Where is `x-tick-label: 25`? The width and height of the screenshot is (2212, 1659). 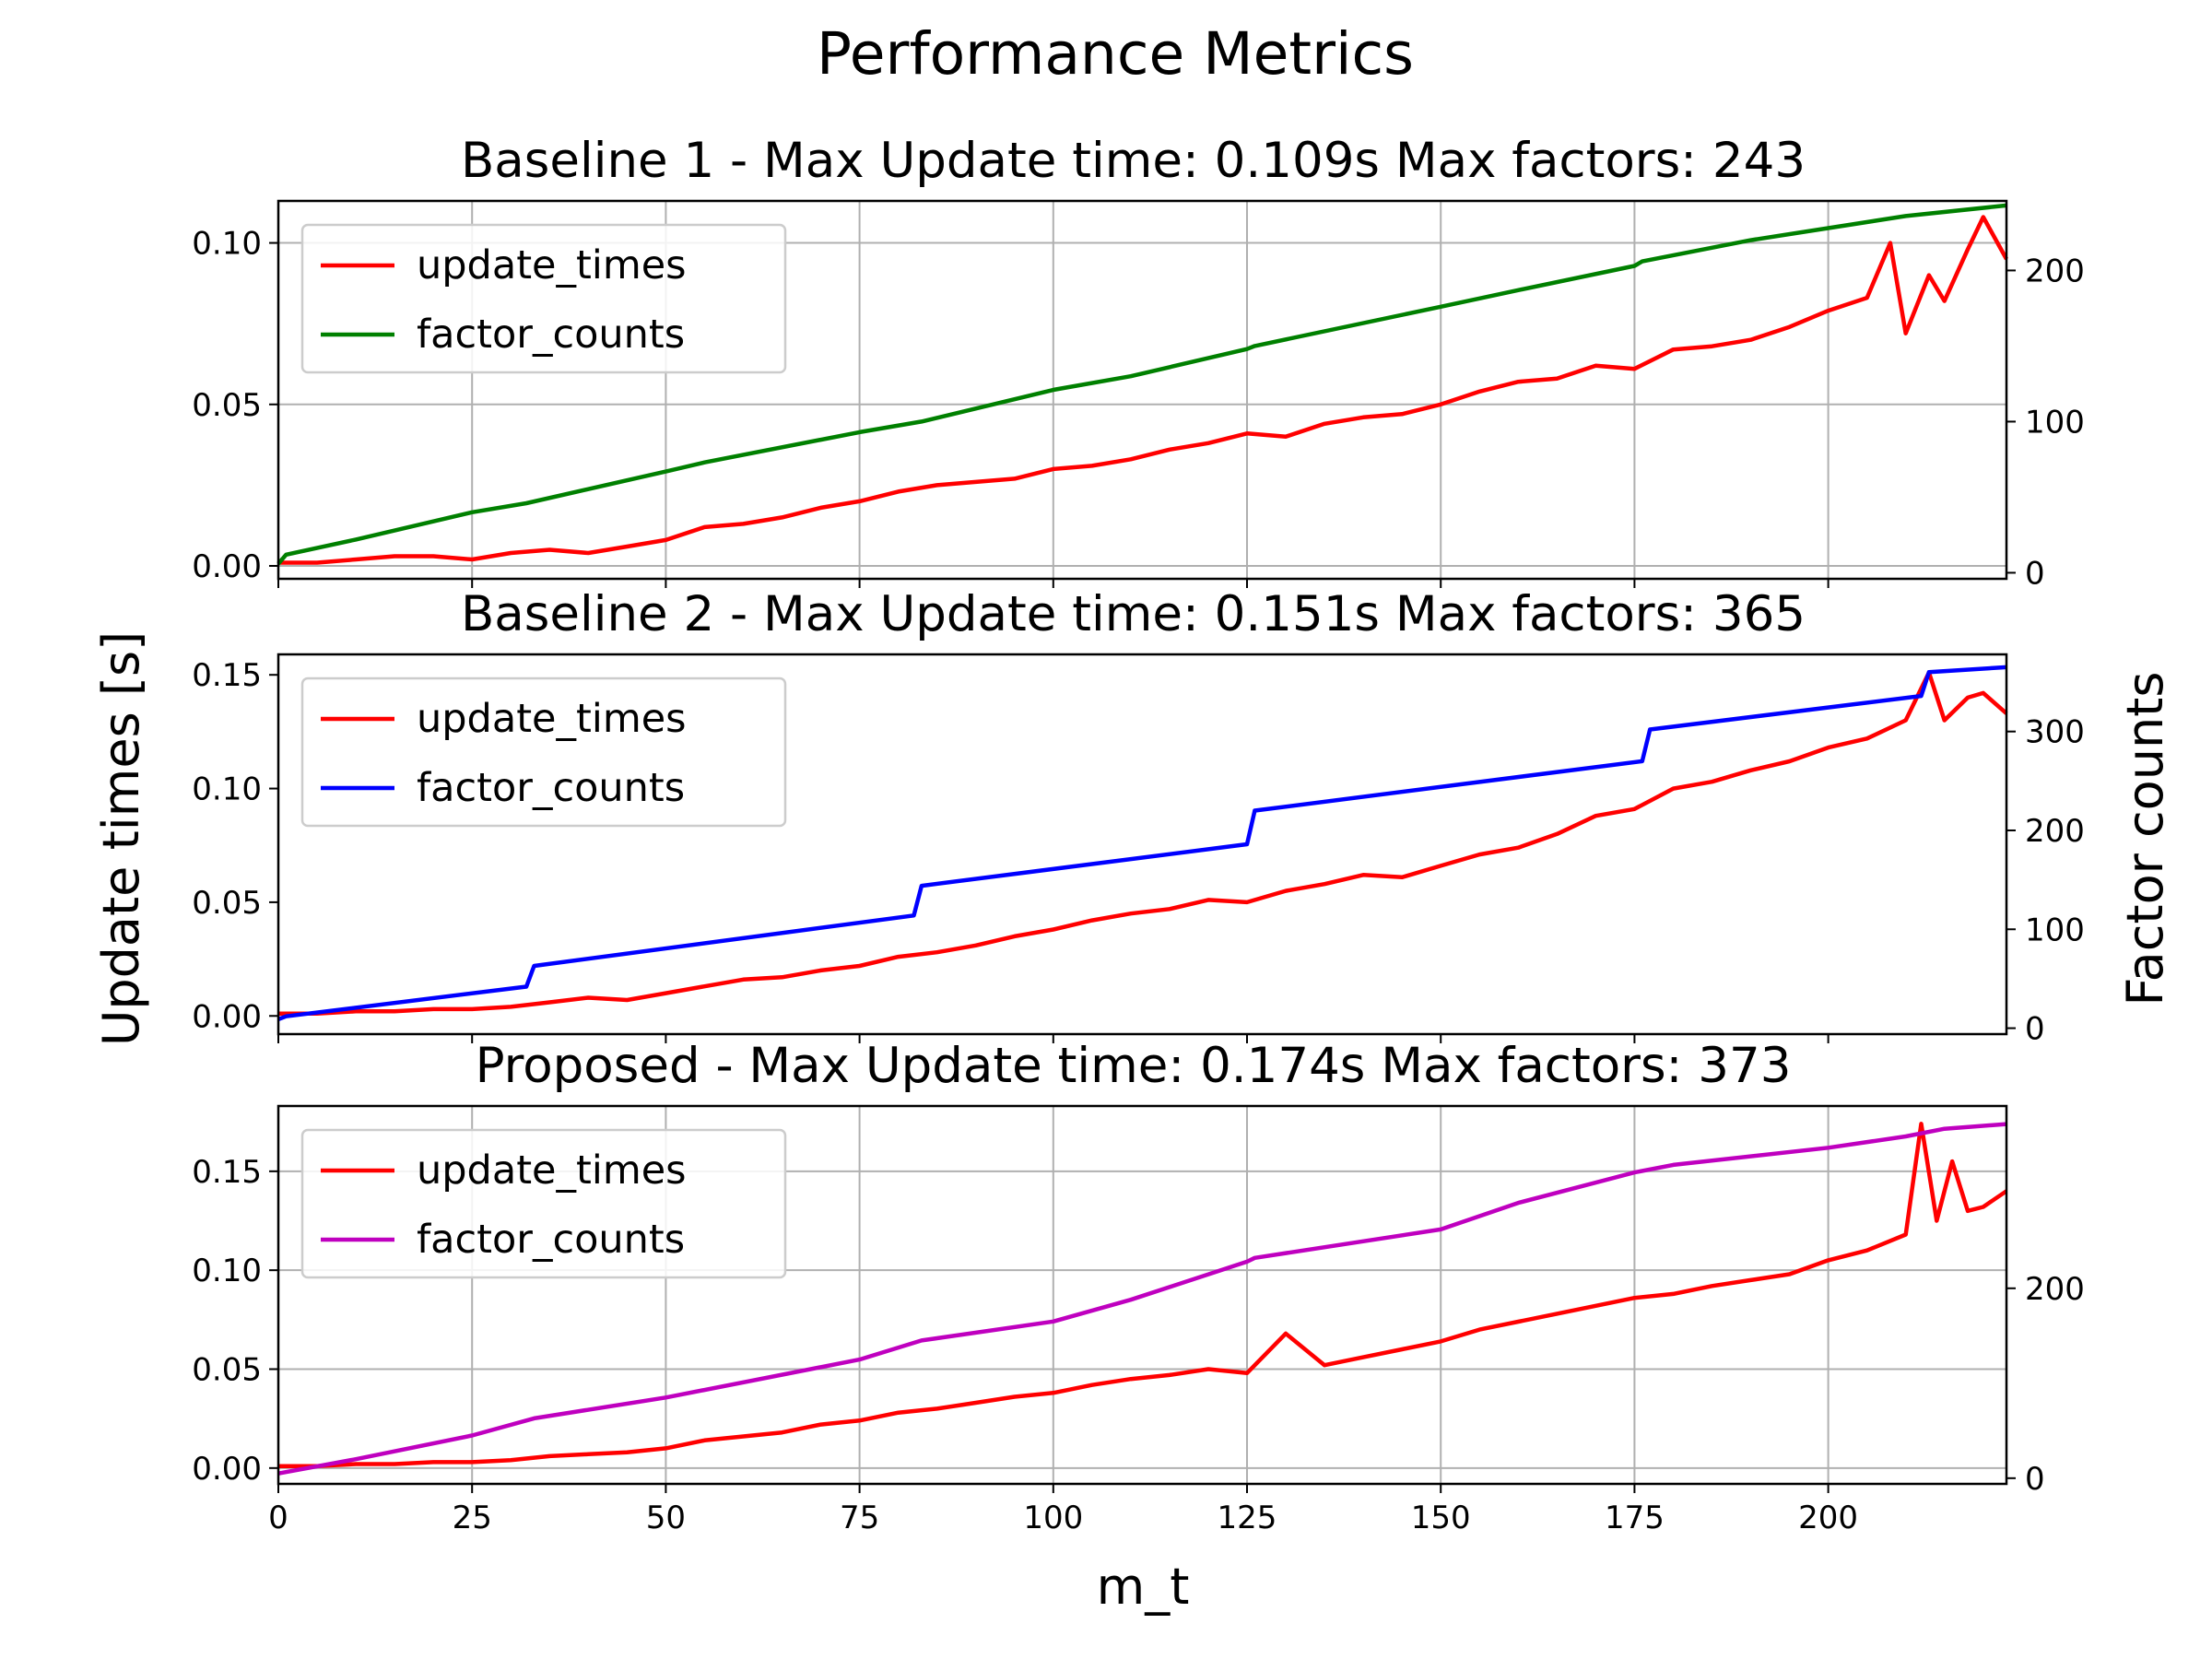 x-tick-label: 25 is located at coordinates (472, 1518).